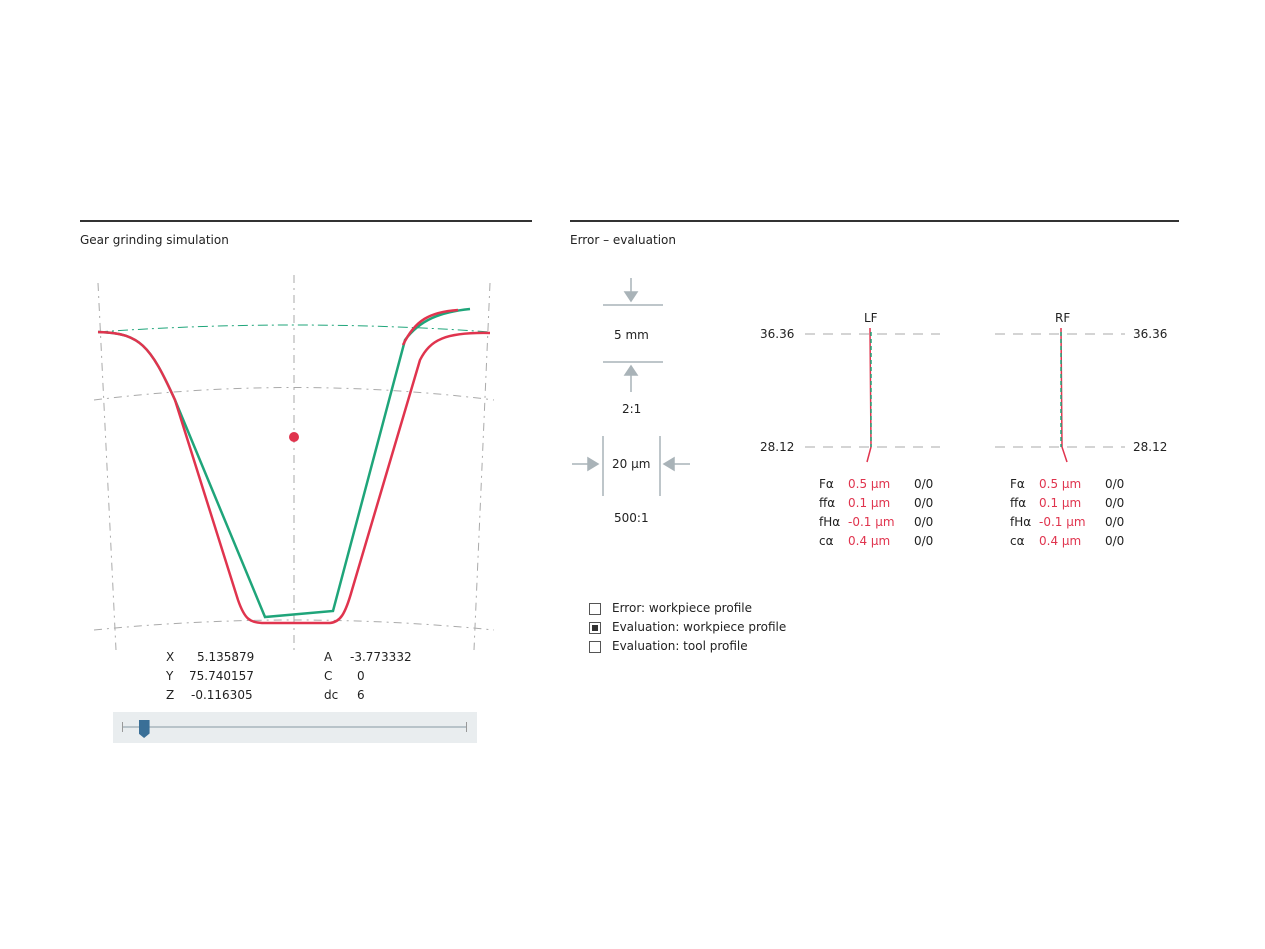 The height and width of the screenshot is (949, 1265). Describe the element at coordinates (1150, 447) in the screenshot. I see `rf-bottom-value: 28.12` at that location.